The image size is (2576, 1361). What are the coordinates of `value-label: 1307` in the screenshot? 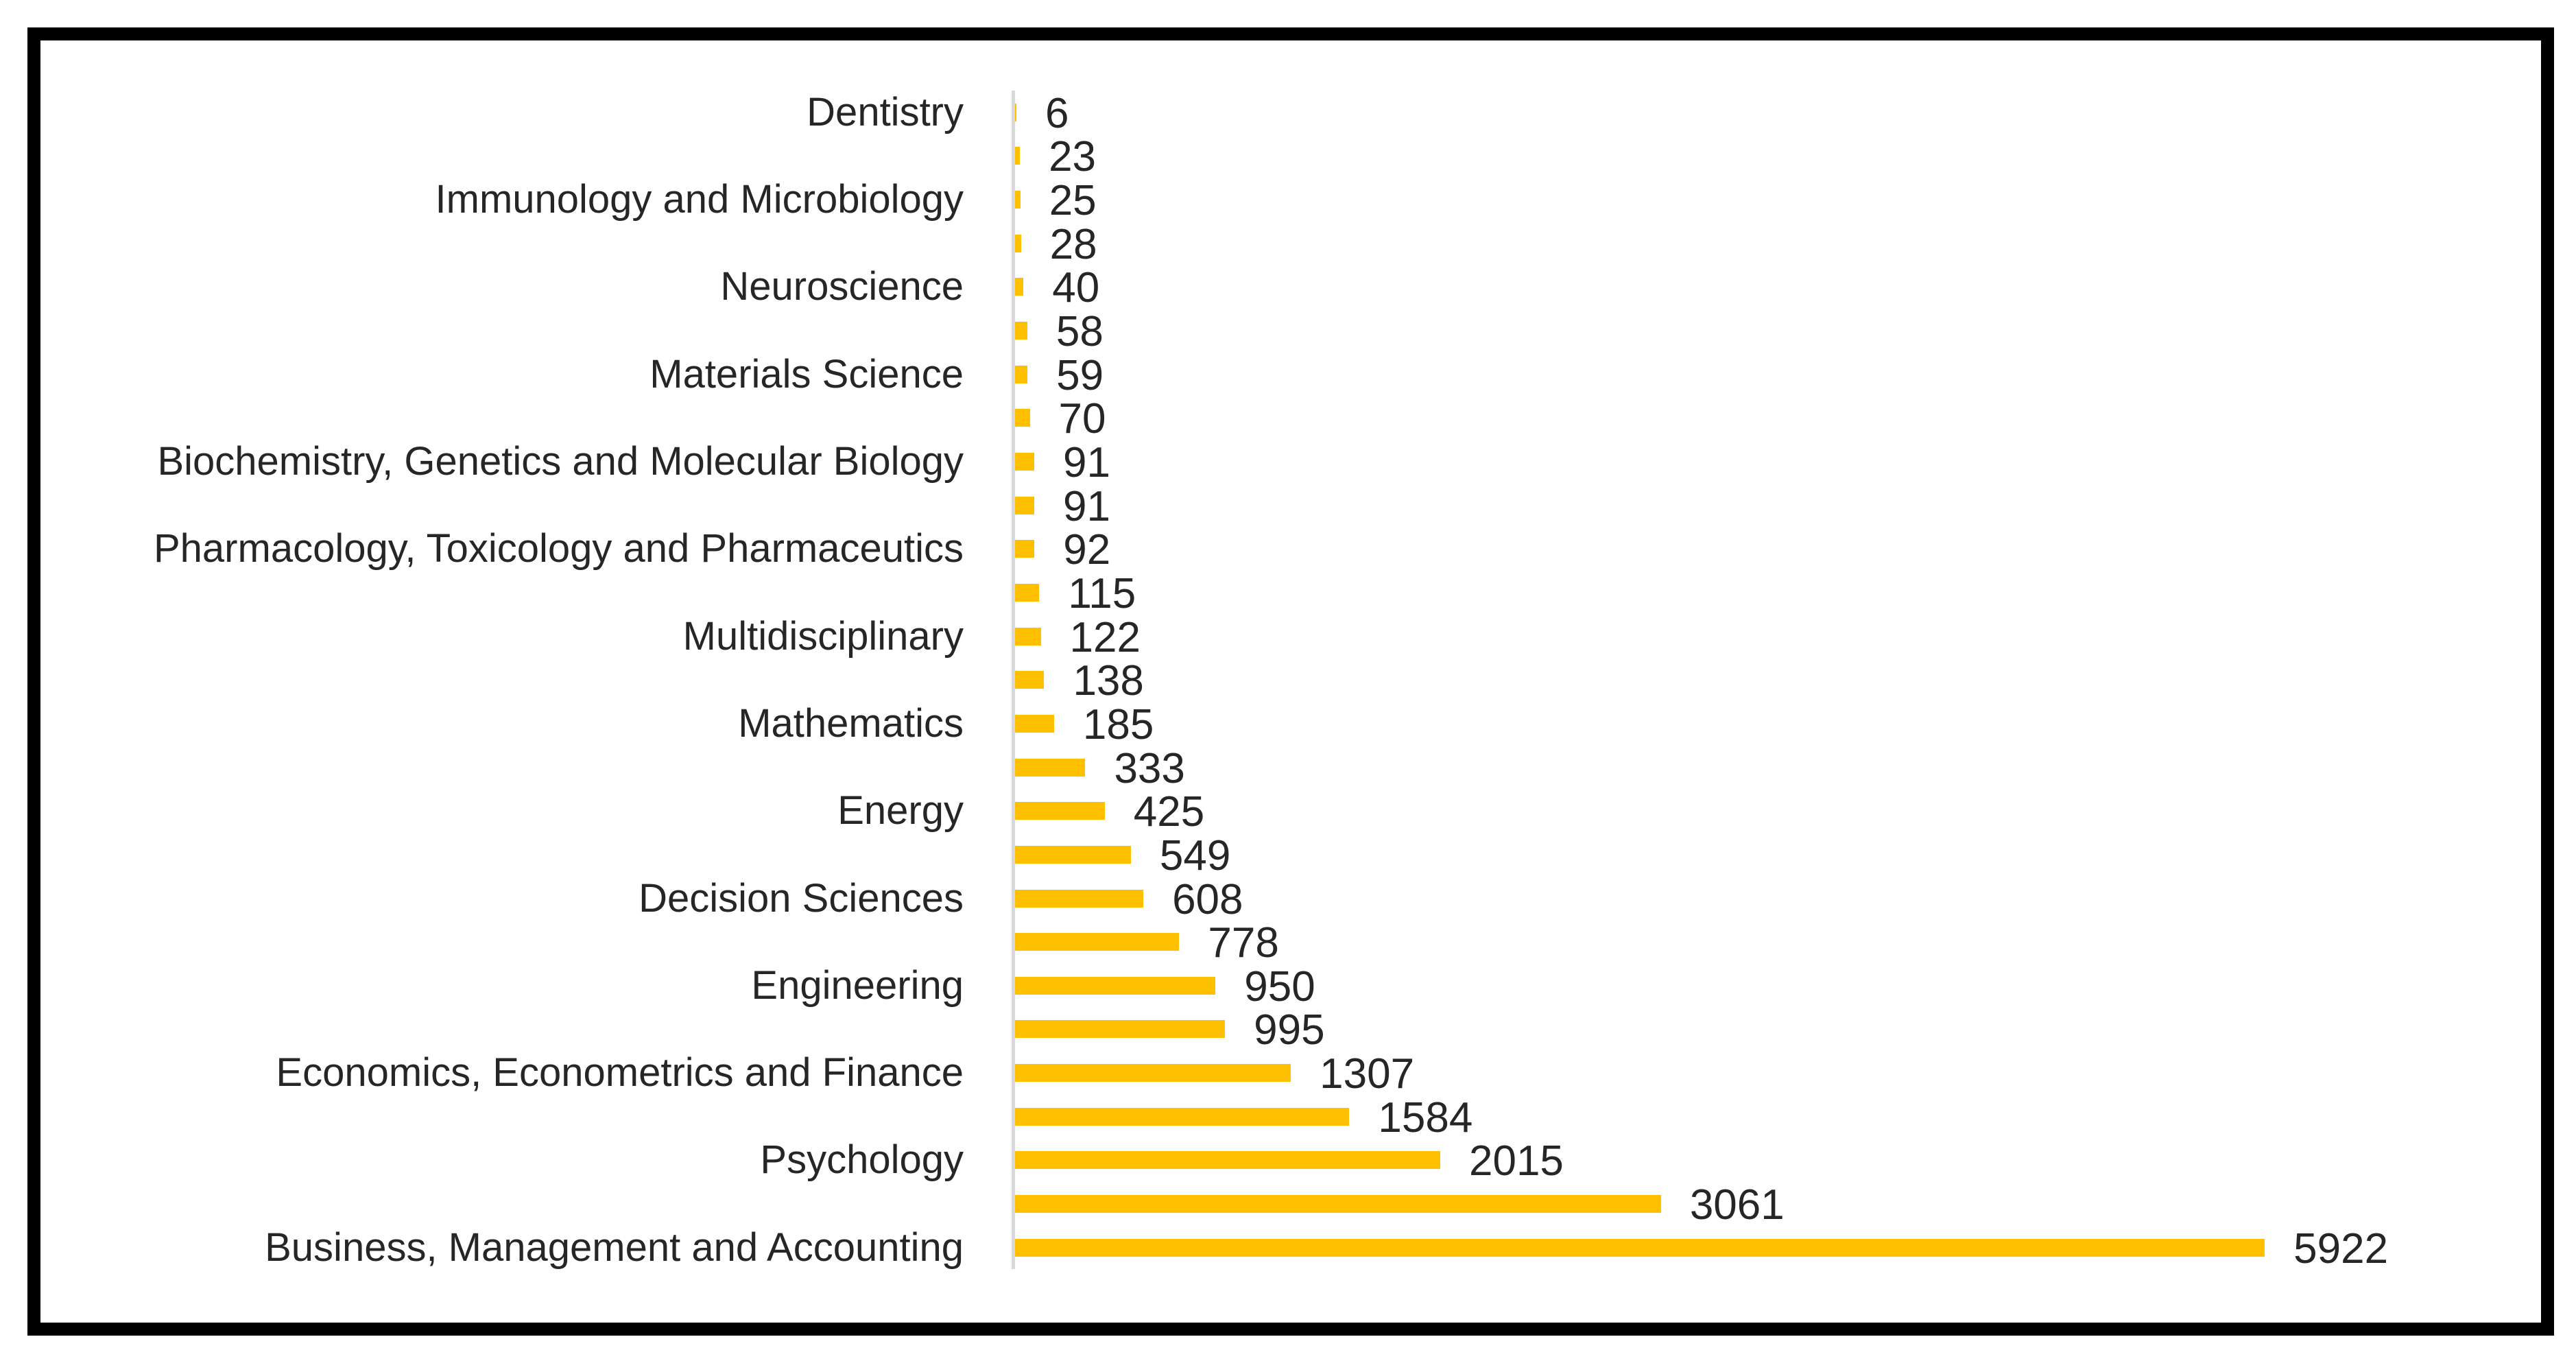 It's located at (1367, 1074).